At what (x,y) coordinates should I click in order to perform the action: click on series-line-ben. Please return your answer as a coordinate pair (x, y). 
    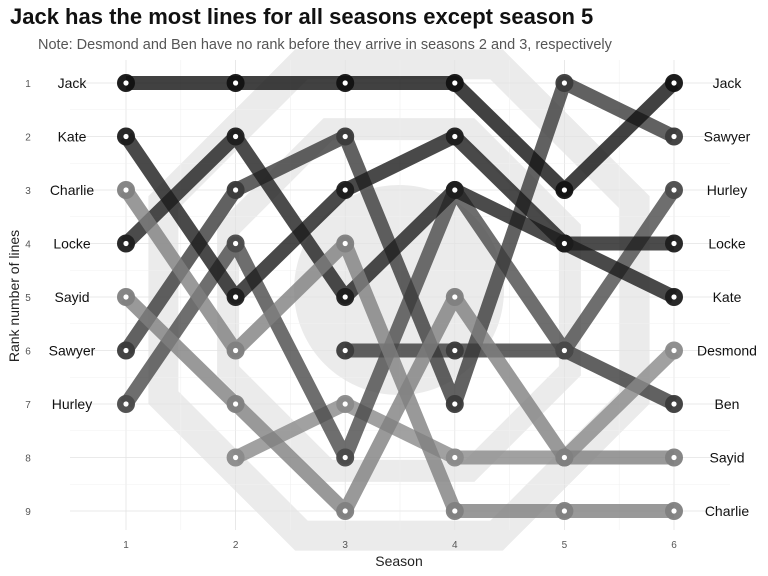
    Looking at the image, I should click on (511, 377).